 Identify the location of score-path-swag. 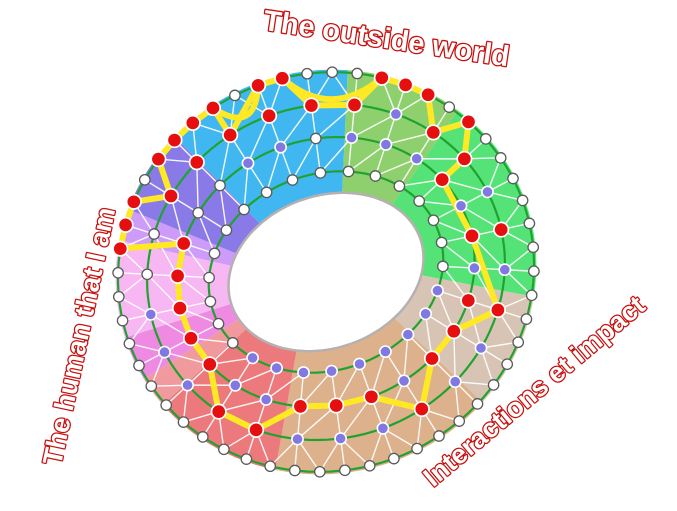
(236, 101).